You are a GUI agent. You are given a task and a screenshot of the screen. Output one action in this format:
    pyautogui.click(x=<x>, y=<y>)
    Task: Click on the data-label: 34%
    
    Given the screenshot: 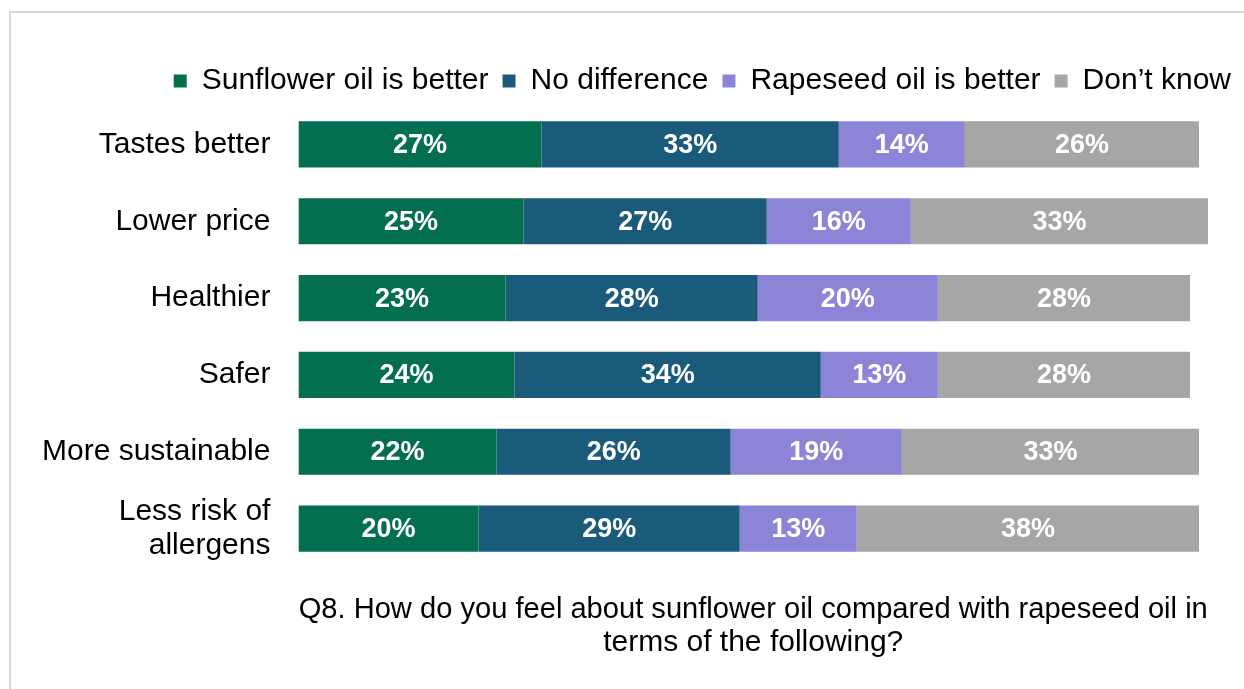 What is the action you would take?
    pyautogui.click(x=667, y=374)
    